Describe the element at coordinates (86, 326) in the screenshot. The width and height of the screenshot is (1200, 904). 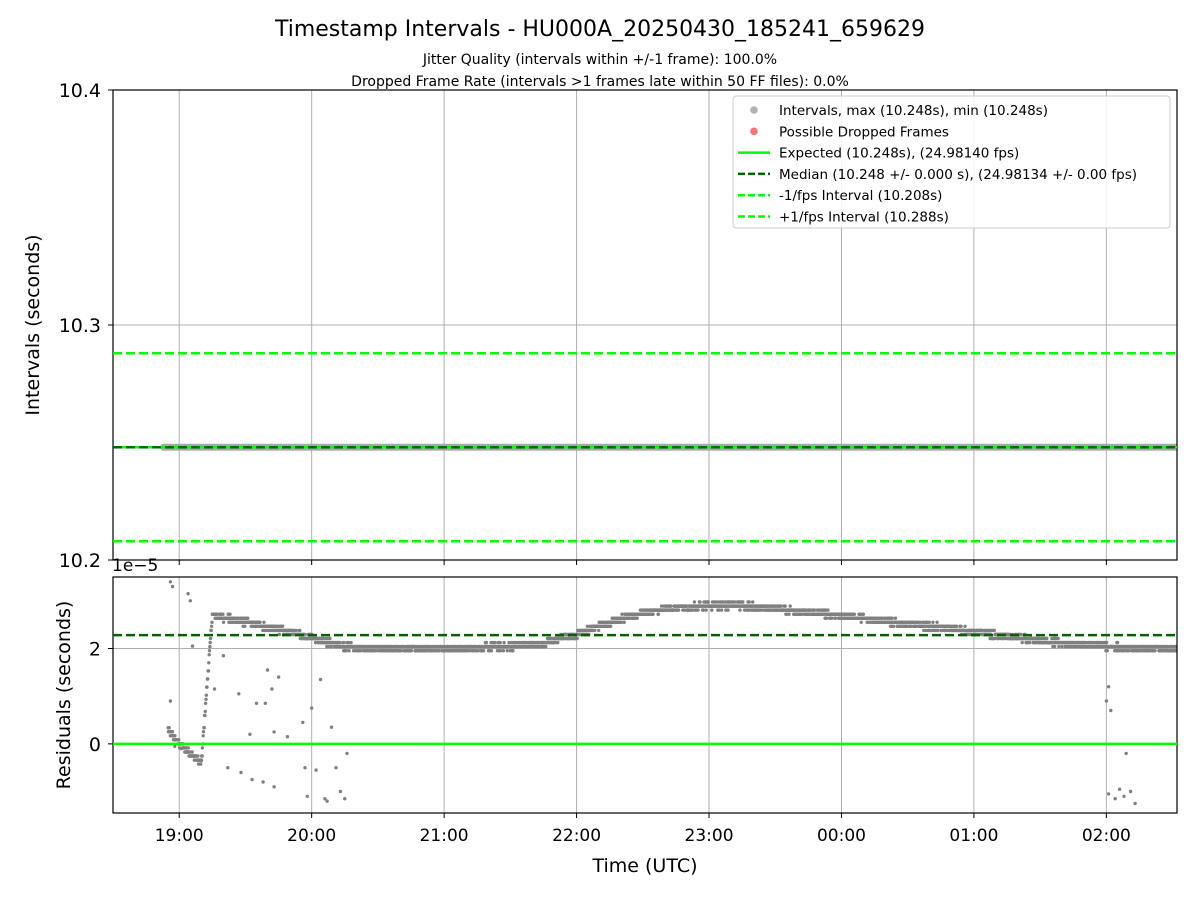
I see `intervals-y-ticks: 10.2 10.3 10.4` at that location.